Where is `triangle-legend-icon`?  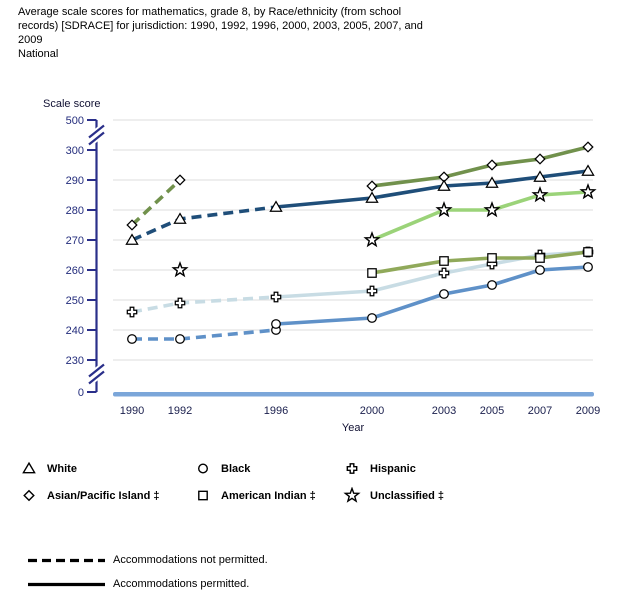
triangle-legend-icon is located at coordinates (29, 467).